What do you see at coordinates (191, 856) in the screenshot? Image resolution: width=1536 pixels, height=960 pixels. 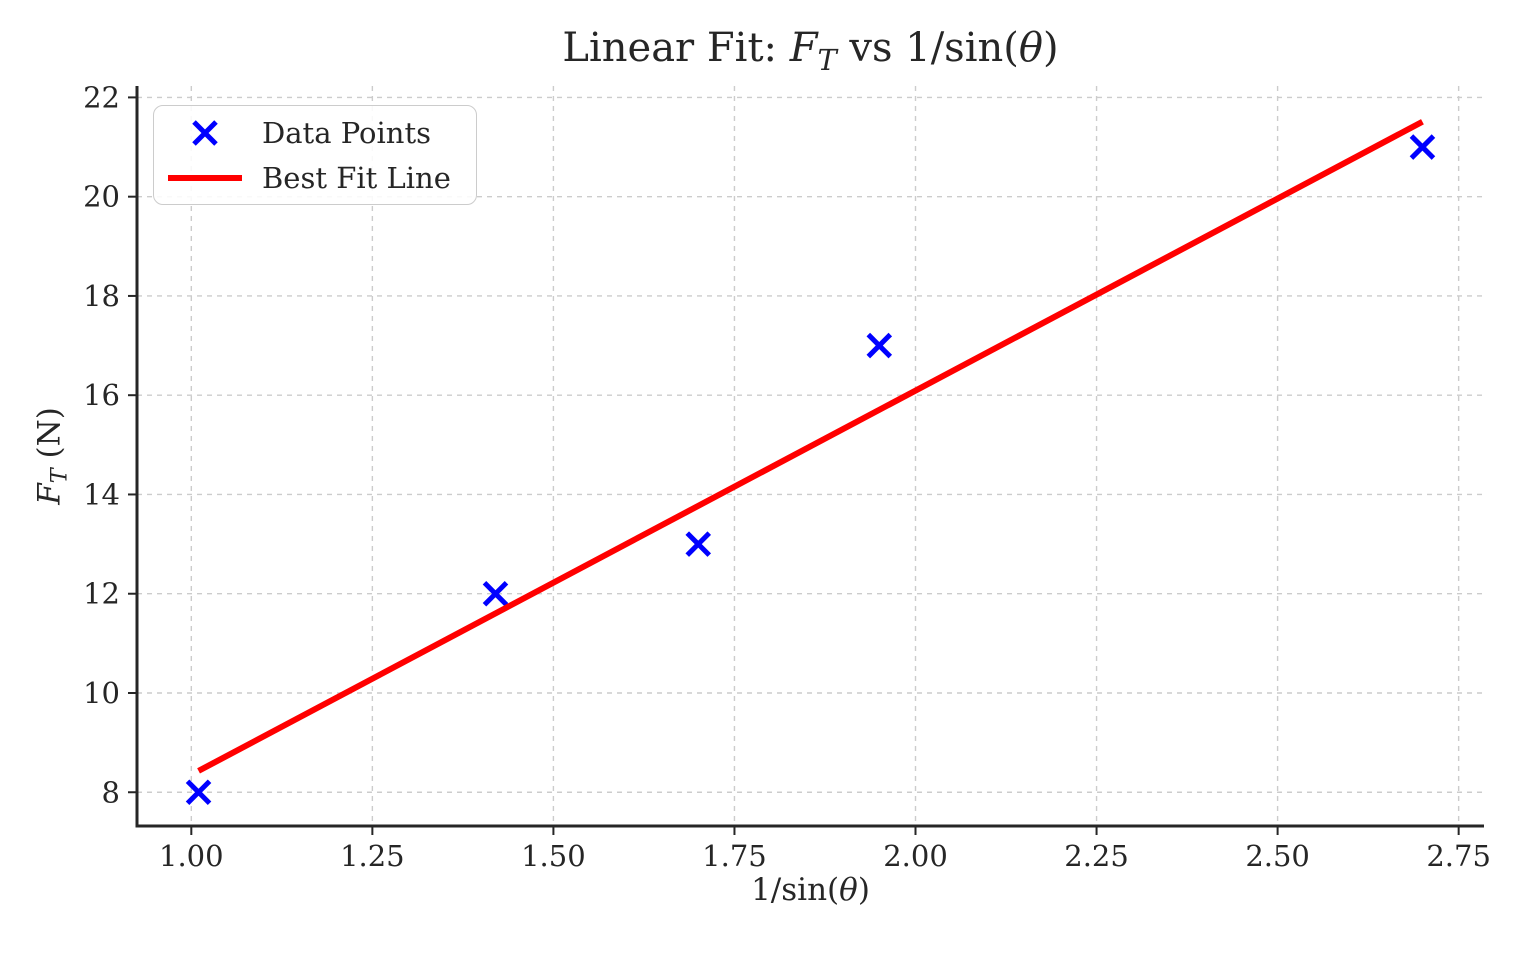 I see `x-tick-label: 1.00` at bounding box center [191, 856].